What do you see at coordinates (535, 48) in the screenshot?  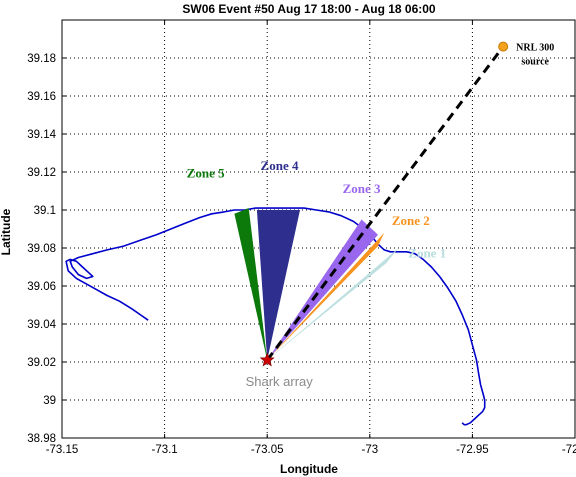 I see `source-label-line1: NRL 300` at bounding box center [535, 48].